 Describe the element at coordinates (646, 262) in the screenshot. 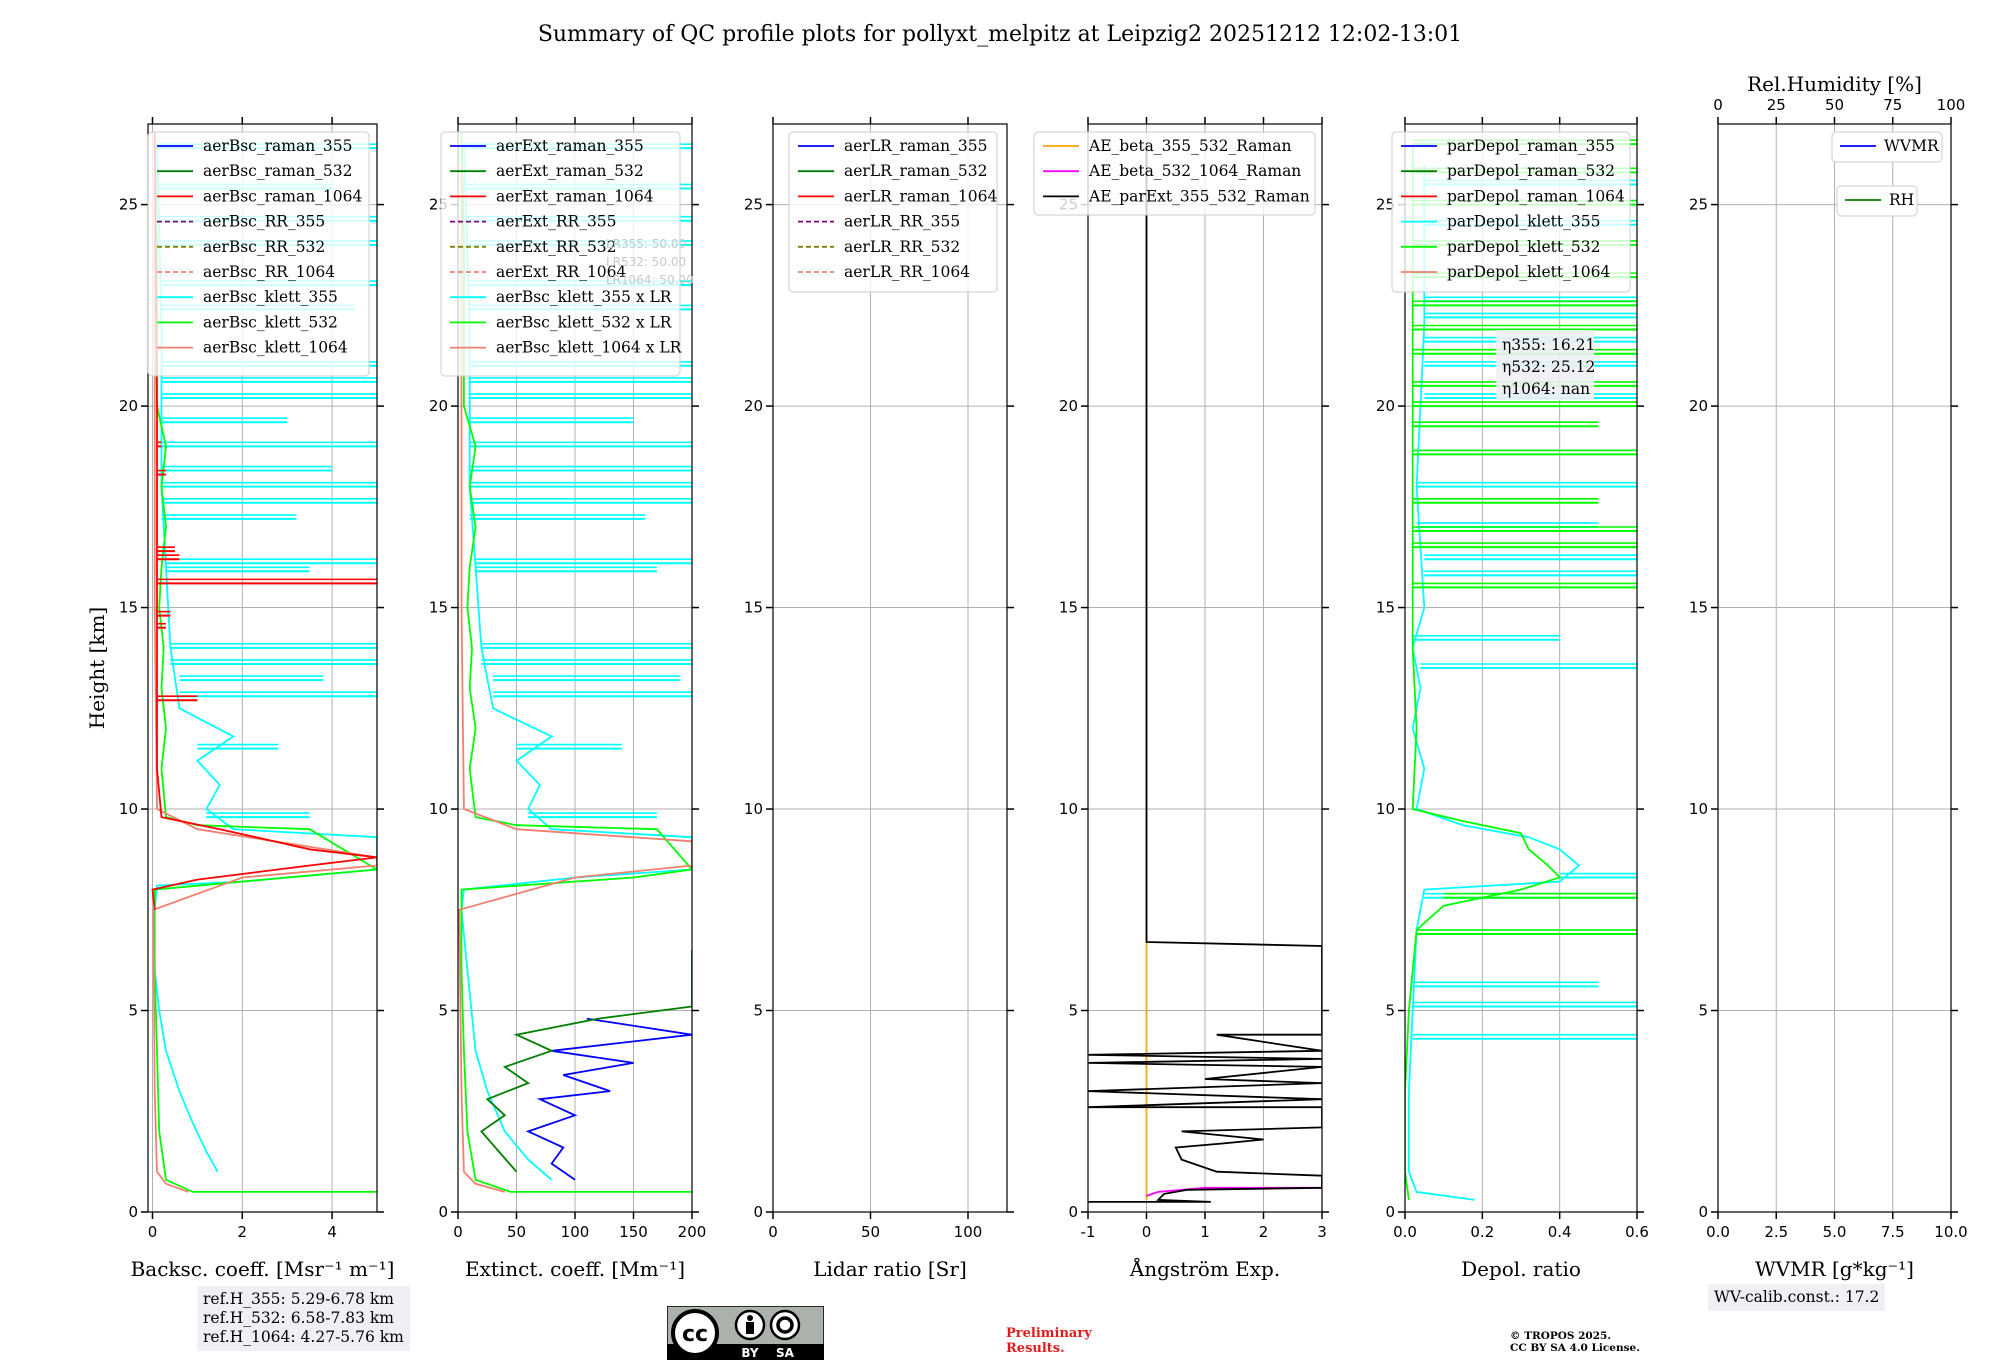

I see `lr-overlay-label: LR532: 50.00` at that location.